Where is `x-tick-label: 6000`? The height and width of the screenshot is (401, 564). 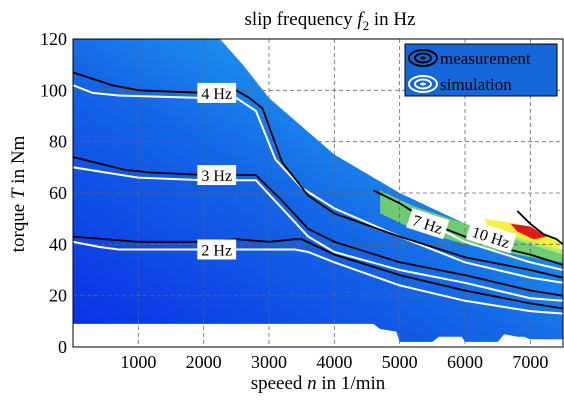
x-tick-label: 6000 is located at coordinates (465, 362).